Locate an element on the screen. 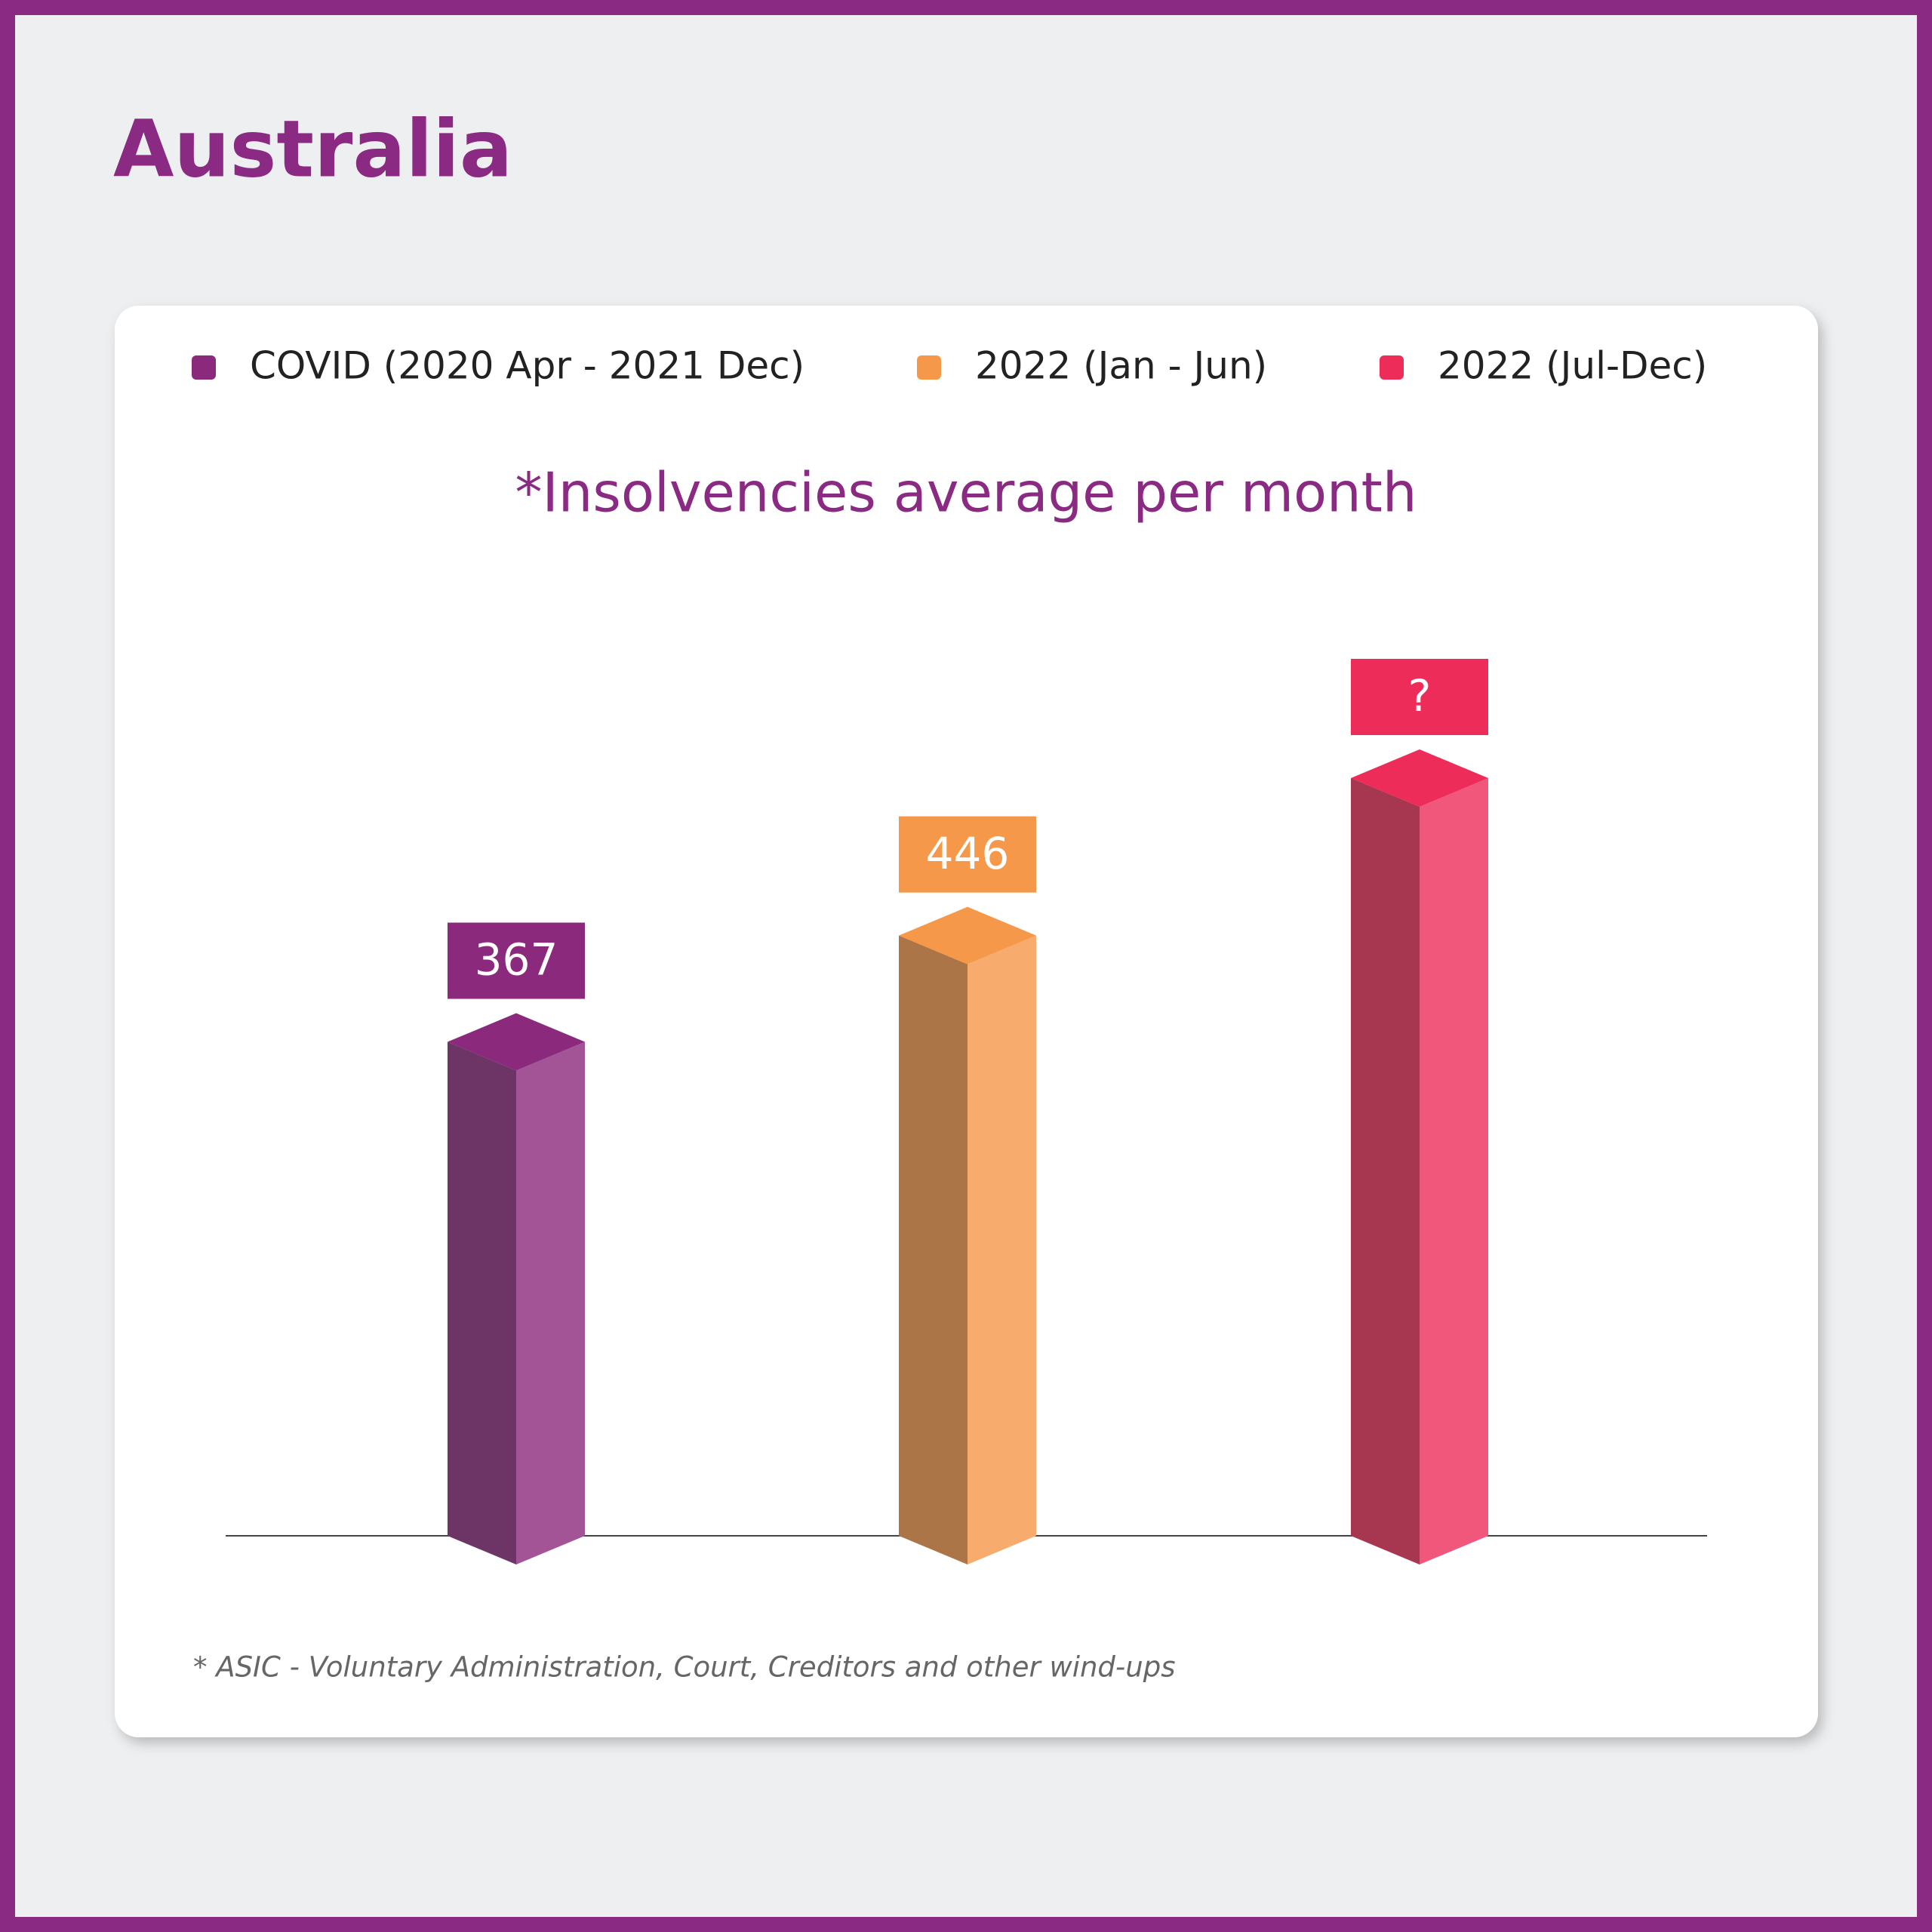  value-label: 446 is located at coordinates (968, 853).